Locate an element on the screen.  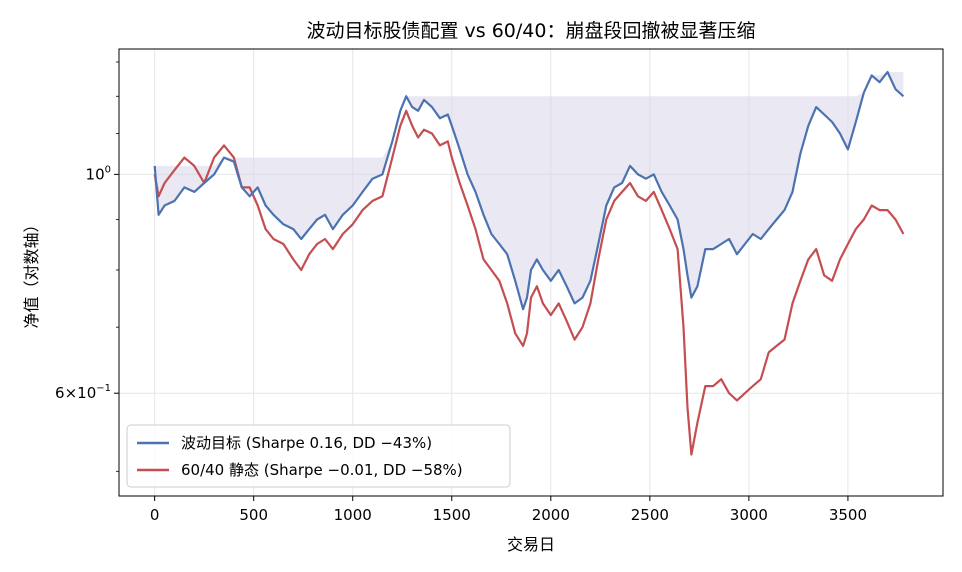
legend-label-0: 波动目标 (Sharpe 0.16, DD −43%) is located at coordinates (306, 443).